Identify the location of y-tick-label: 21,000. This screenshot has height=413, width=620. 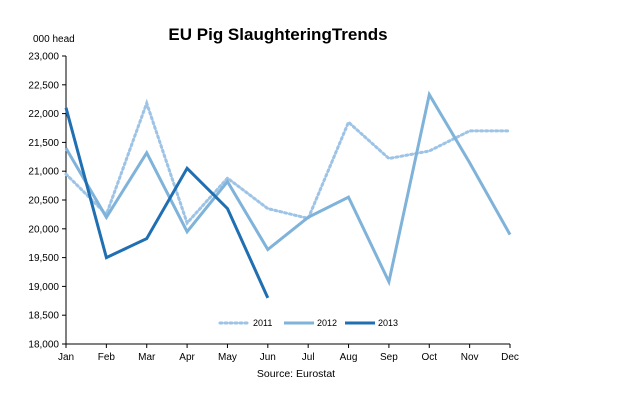
(43, 172).